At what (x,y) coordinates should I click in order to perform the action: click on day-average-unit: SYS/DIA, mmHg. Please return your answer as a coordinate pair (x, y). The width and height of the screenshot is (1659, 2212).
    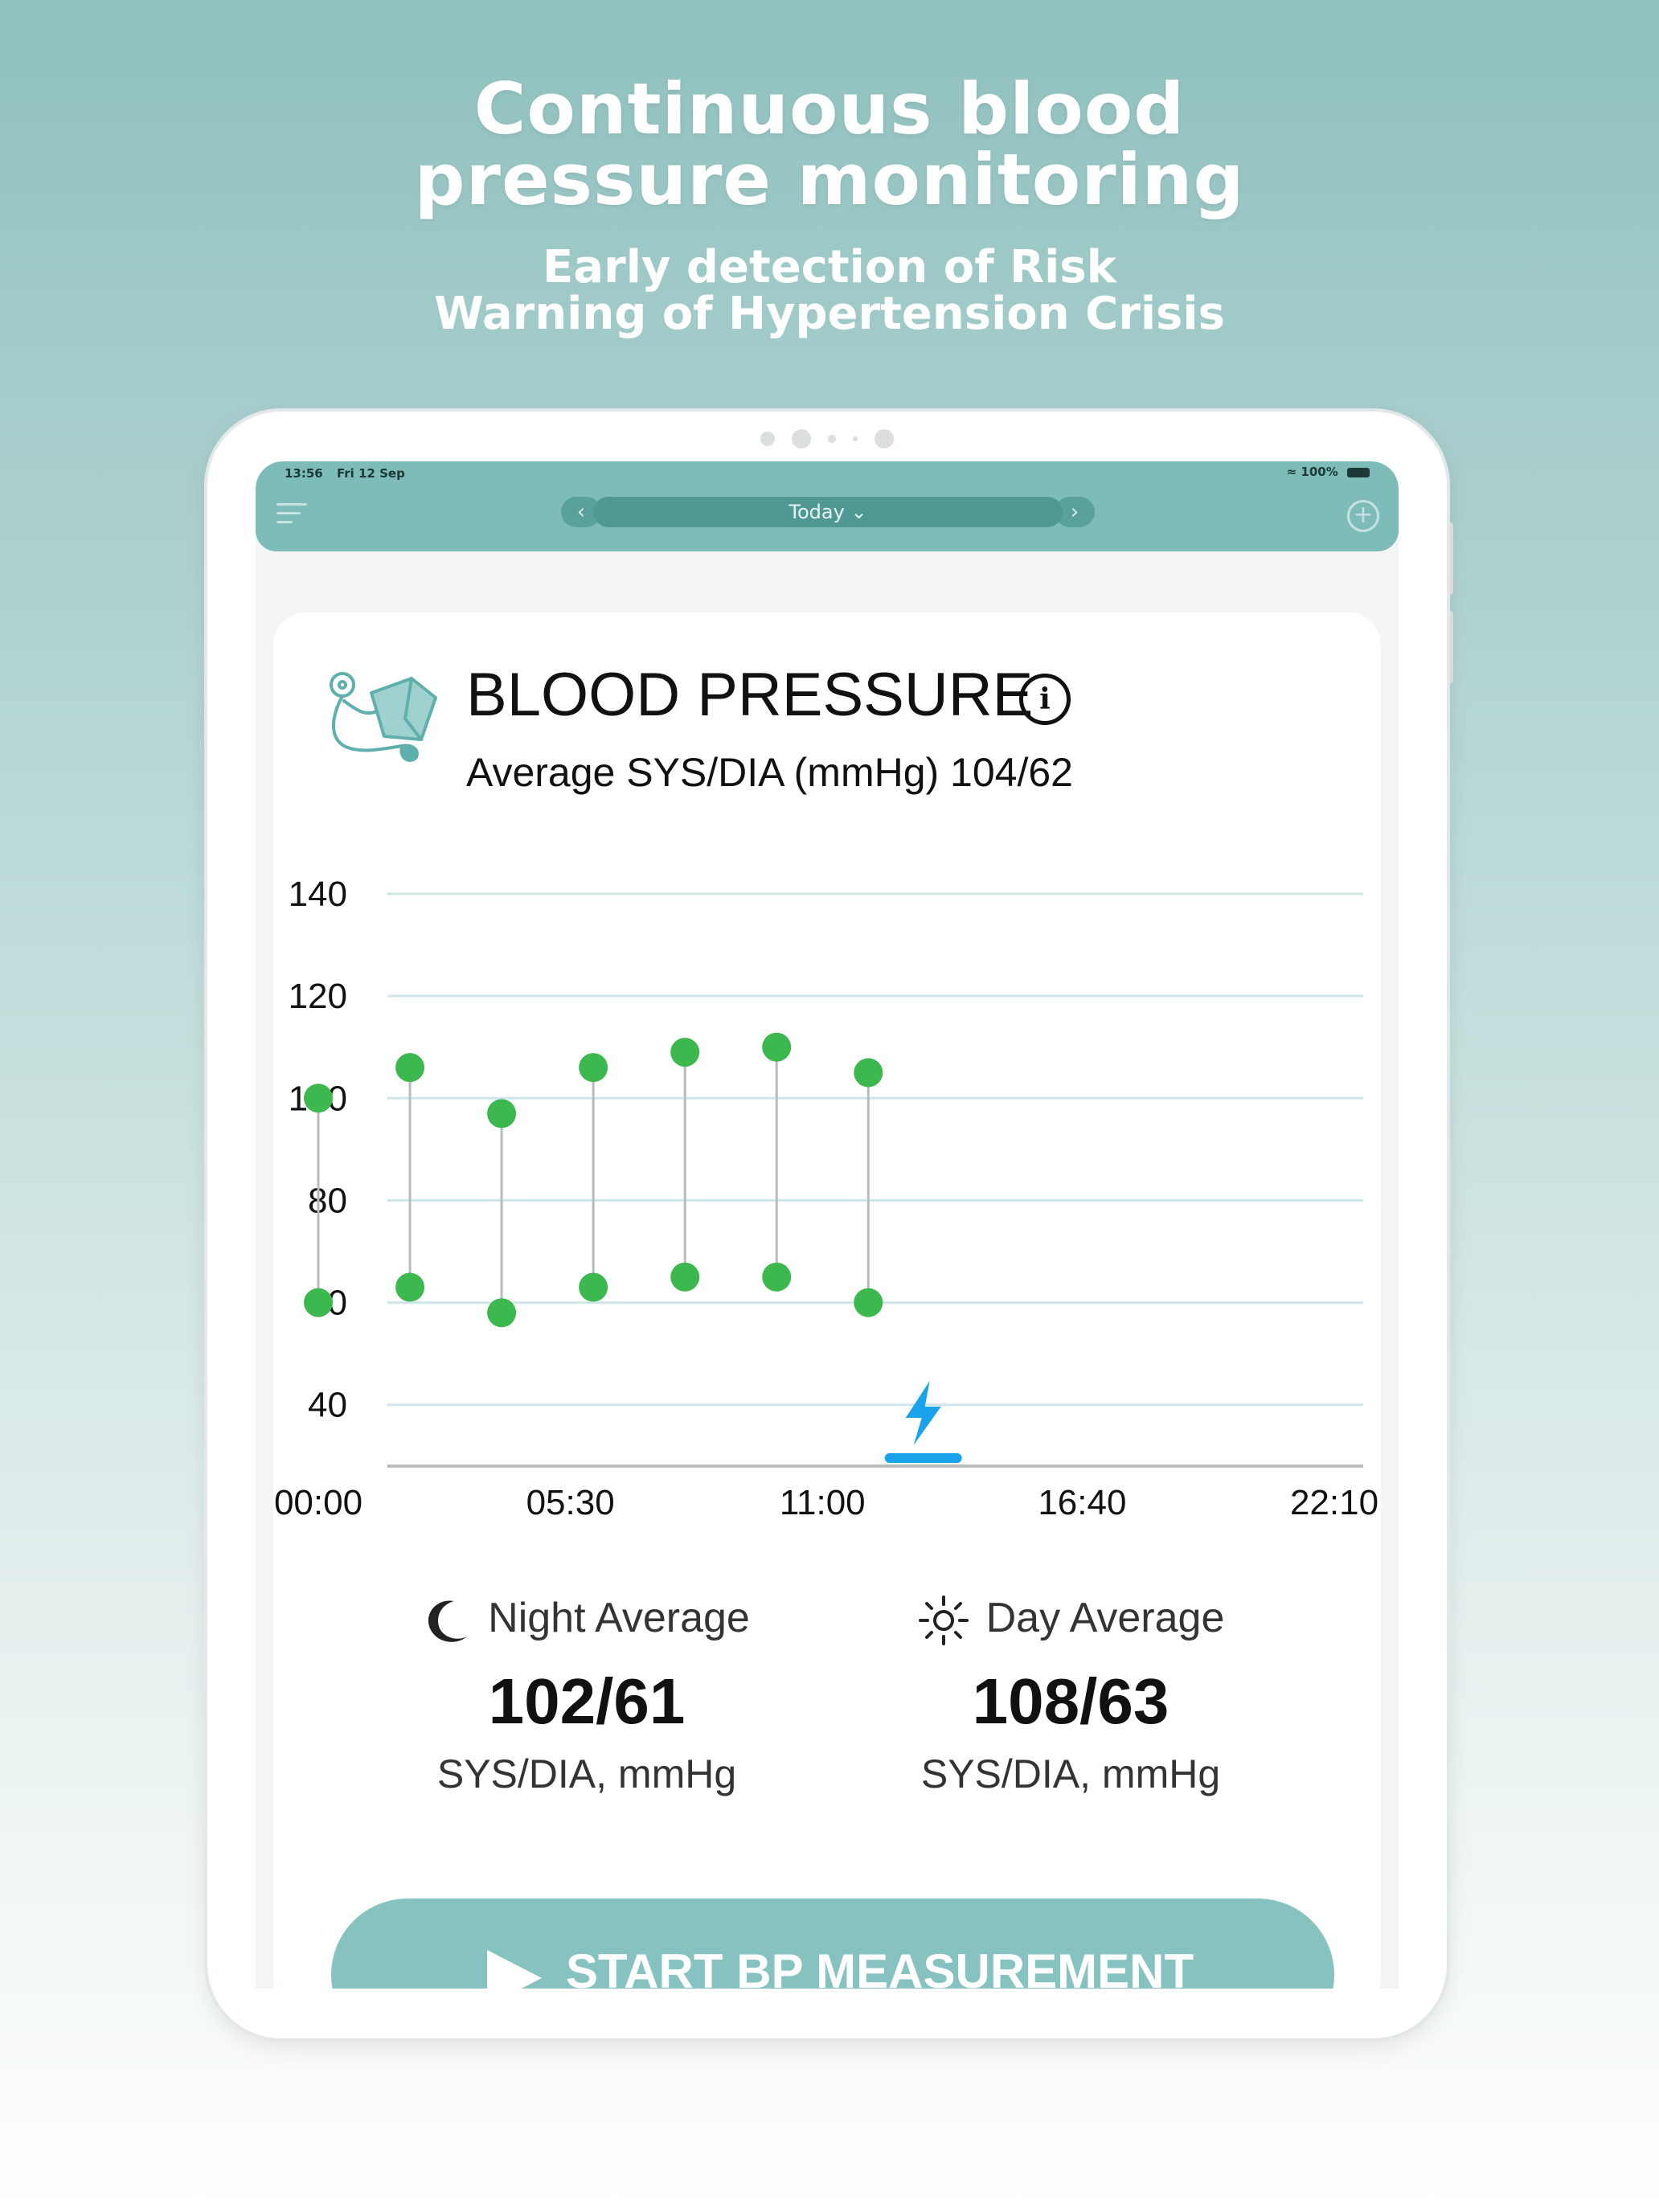
    Looking at the image, I should click on (1070, 1773).